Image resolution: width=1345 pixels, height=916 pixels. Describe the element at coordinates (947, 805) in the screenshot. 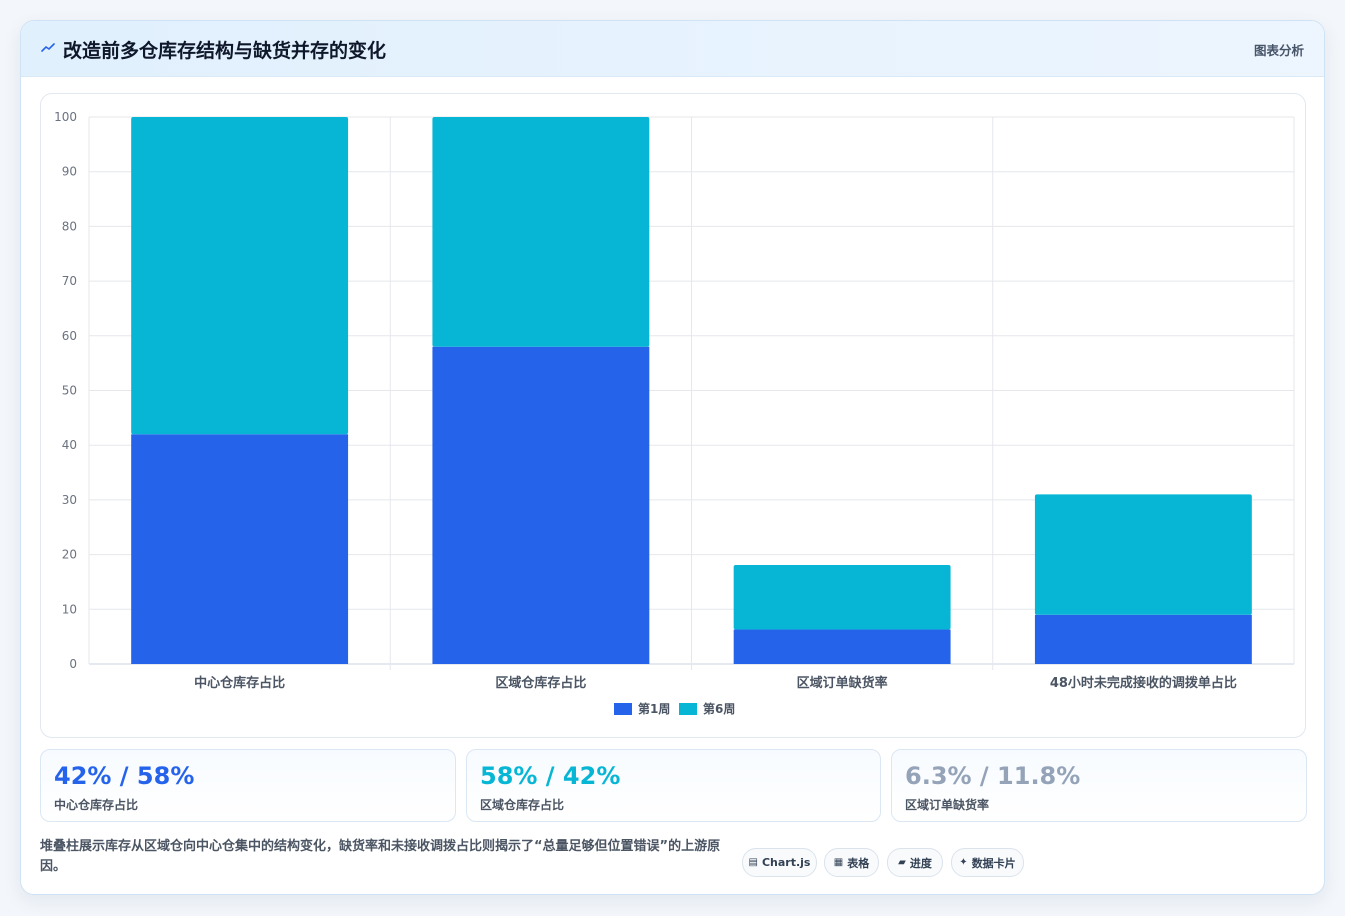

I see `stat-label: 区域订单缺货率` at that location.